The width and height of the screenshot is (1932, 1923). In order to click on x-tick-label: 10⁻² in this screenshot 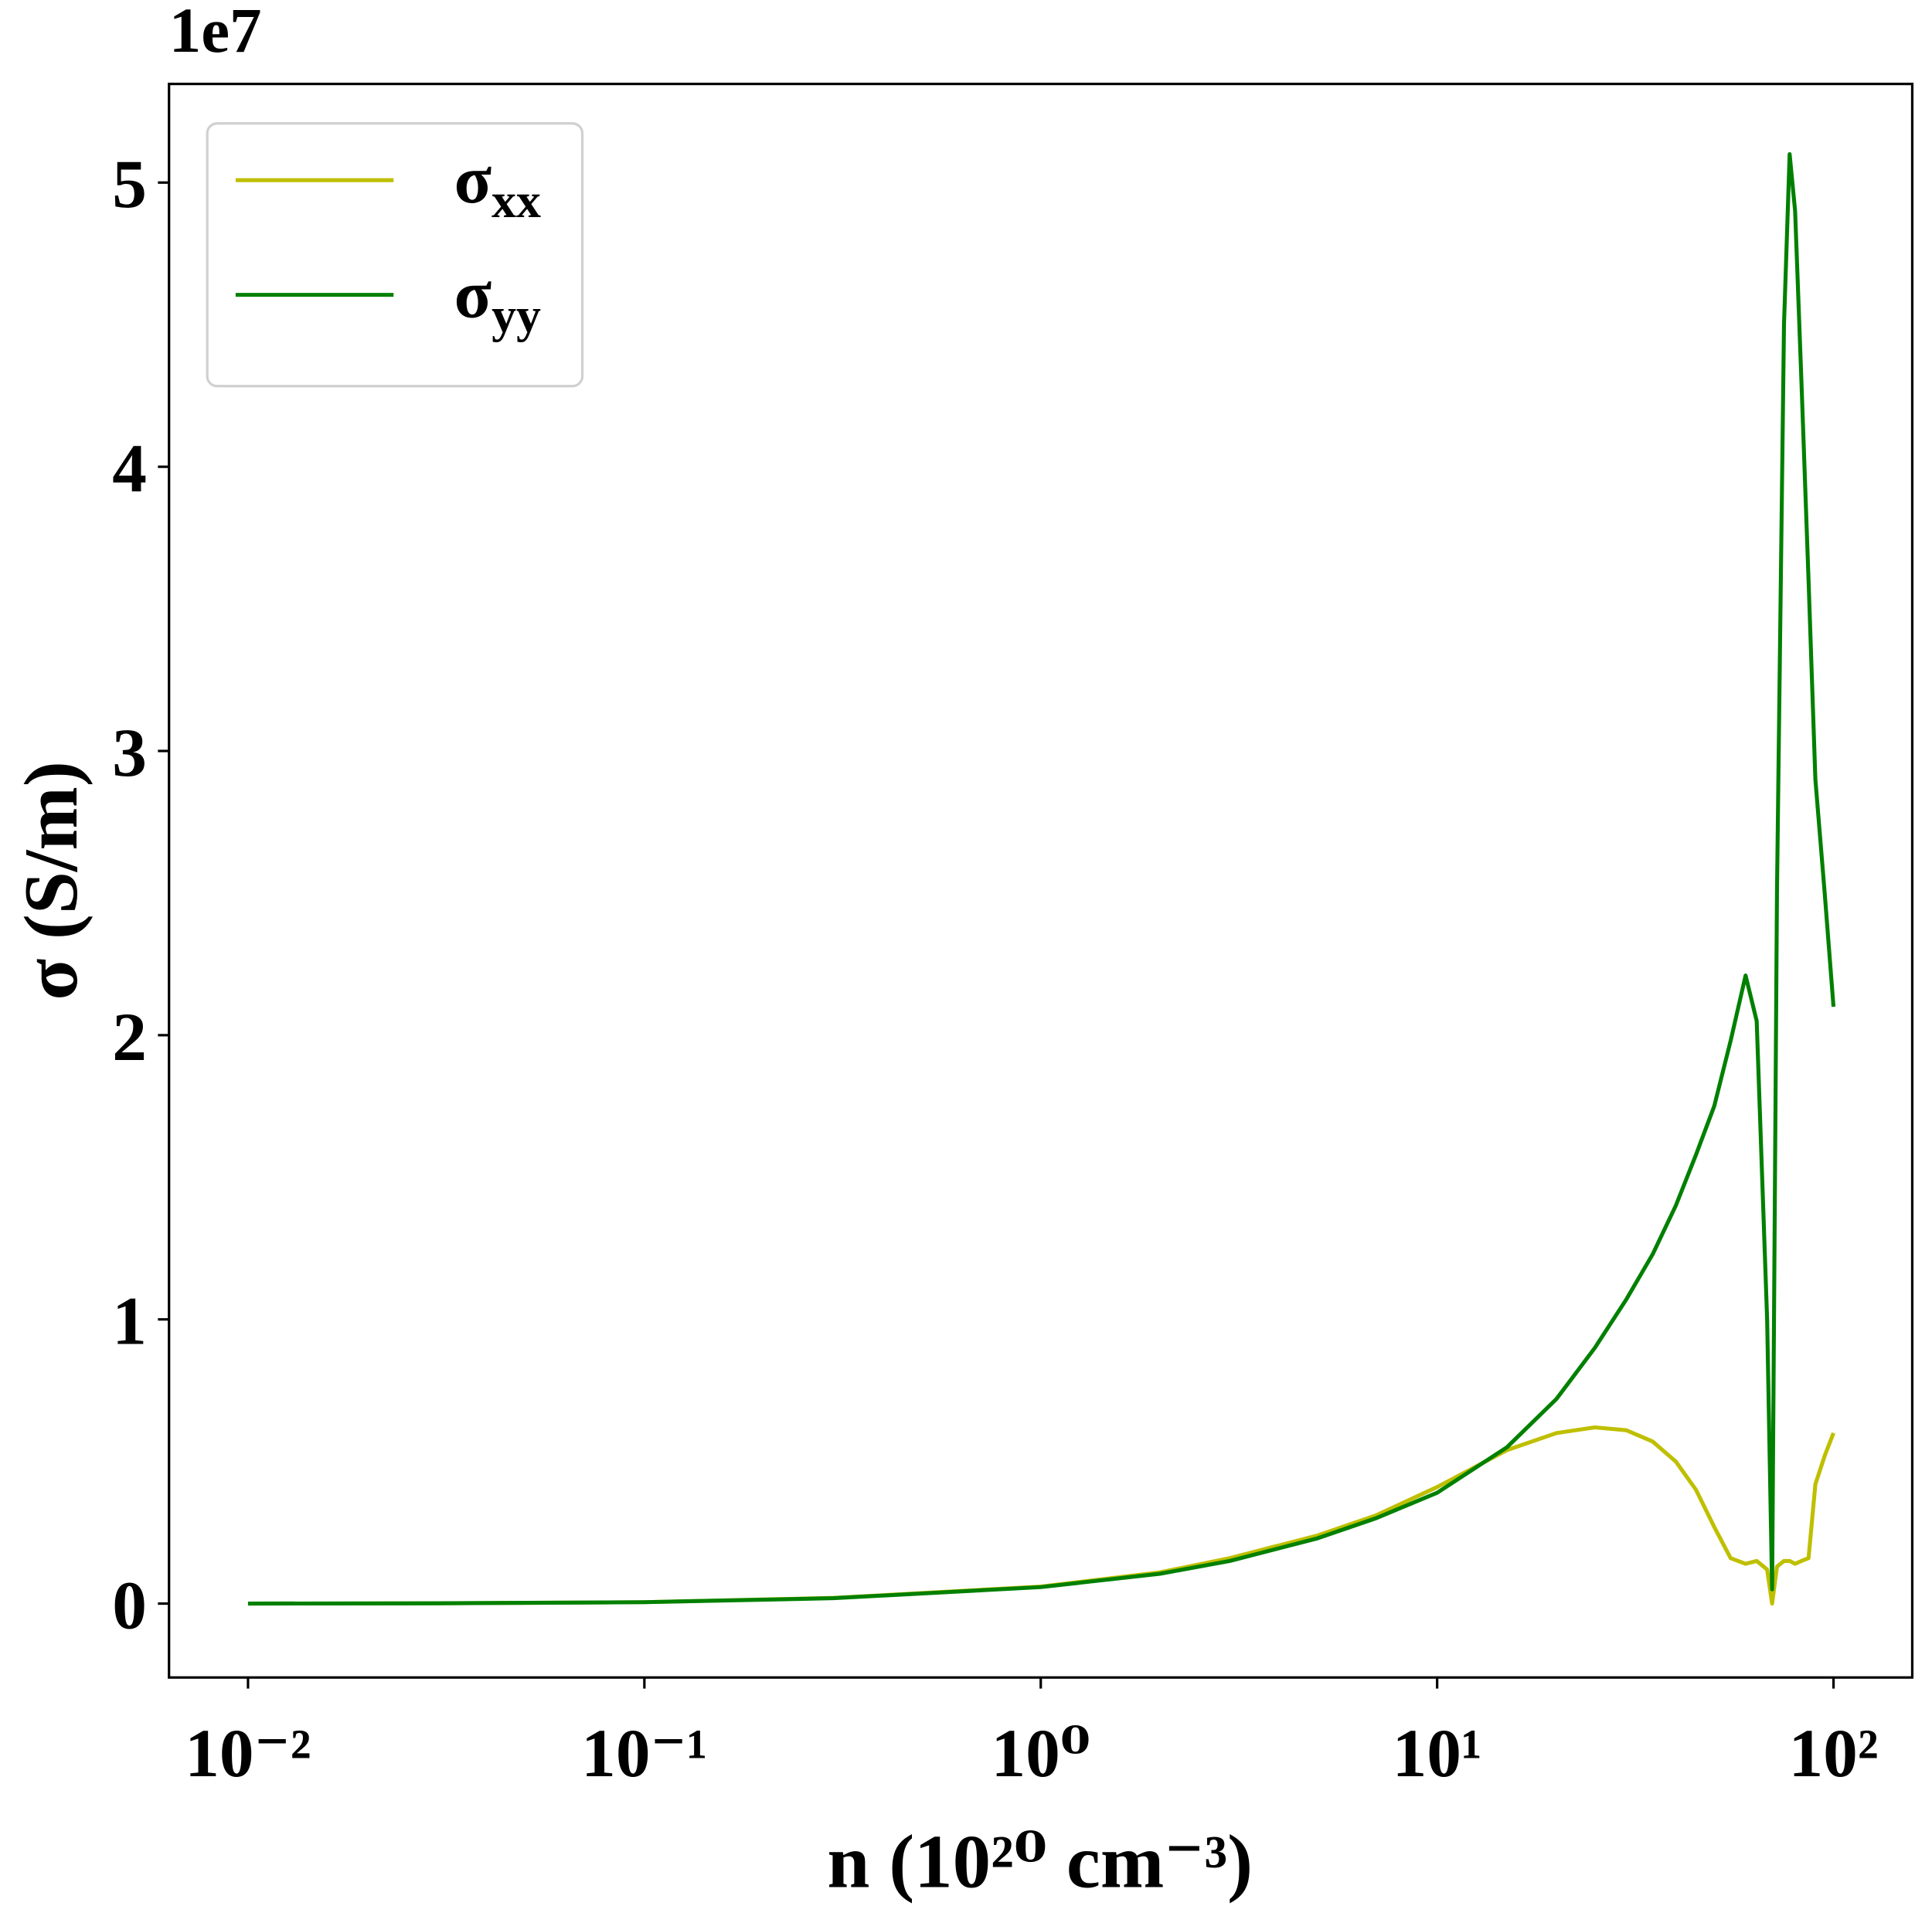, I will do `click(248, 1753)`.